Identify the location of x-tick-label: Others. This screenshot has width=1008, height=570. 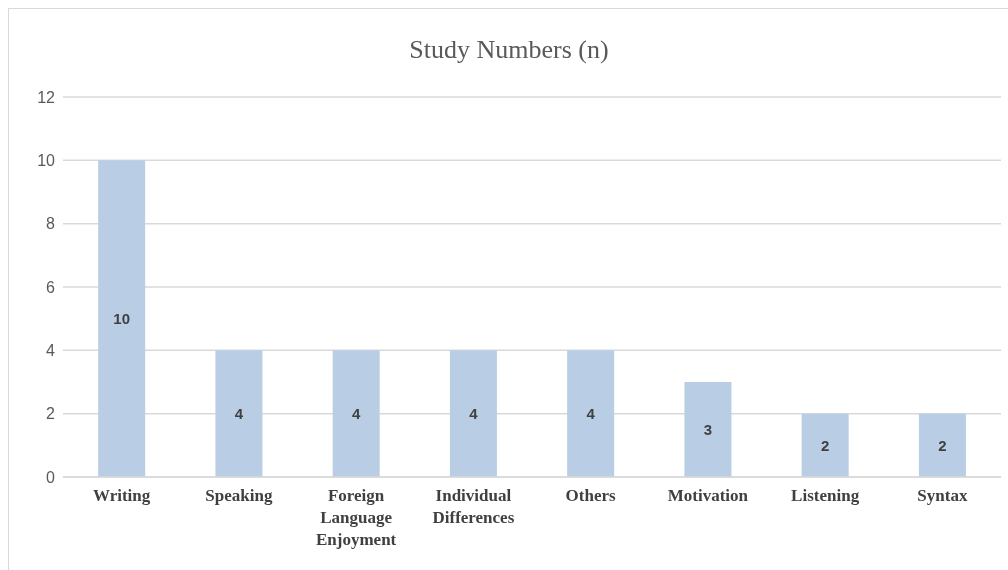
(591, 495).